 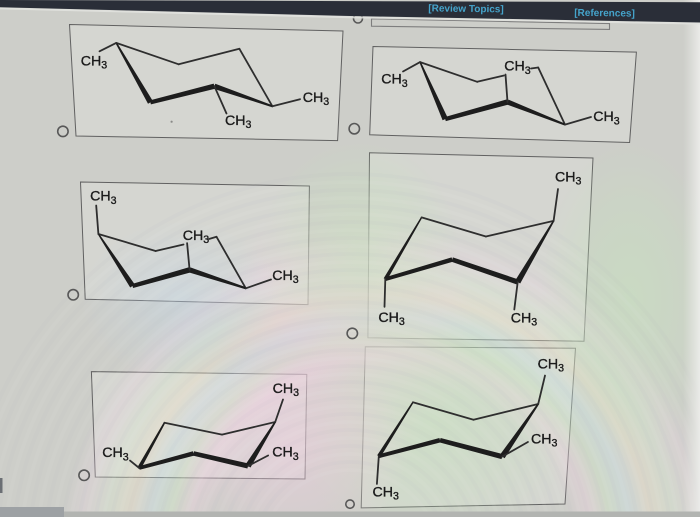 I want to click on svg-text: [Review Topics], so click(x=466, y=9).